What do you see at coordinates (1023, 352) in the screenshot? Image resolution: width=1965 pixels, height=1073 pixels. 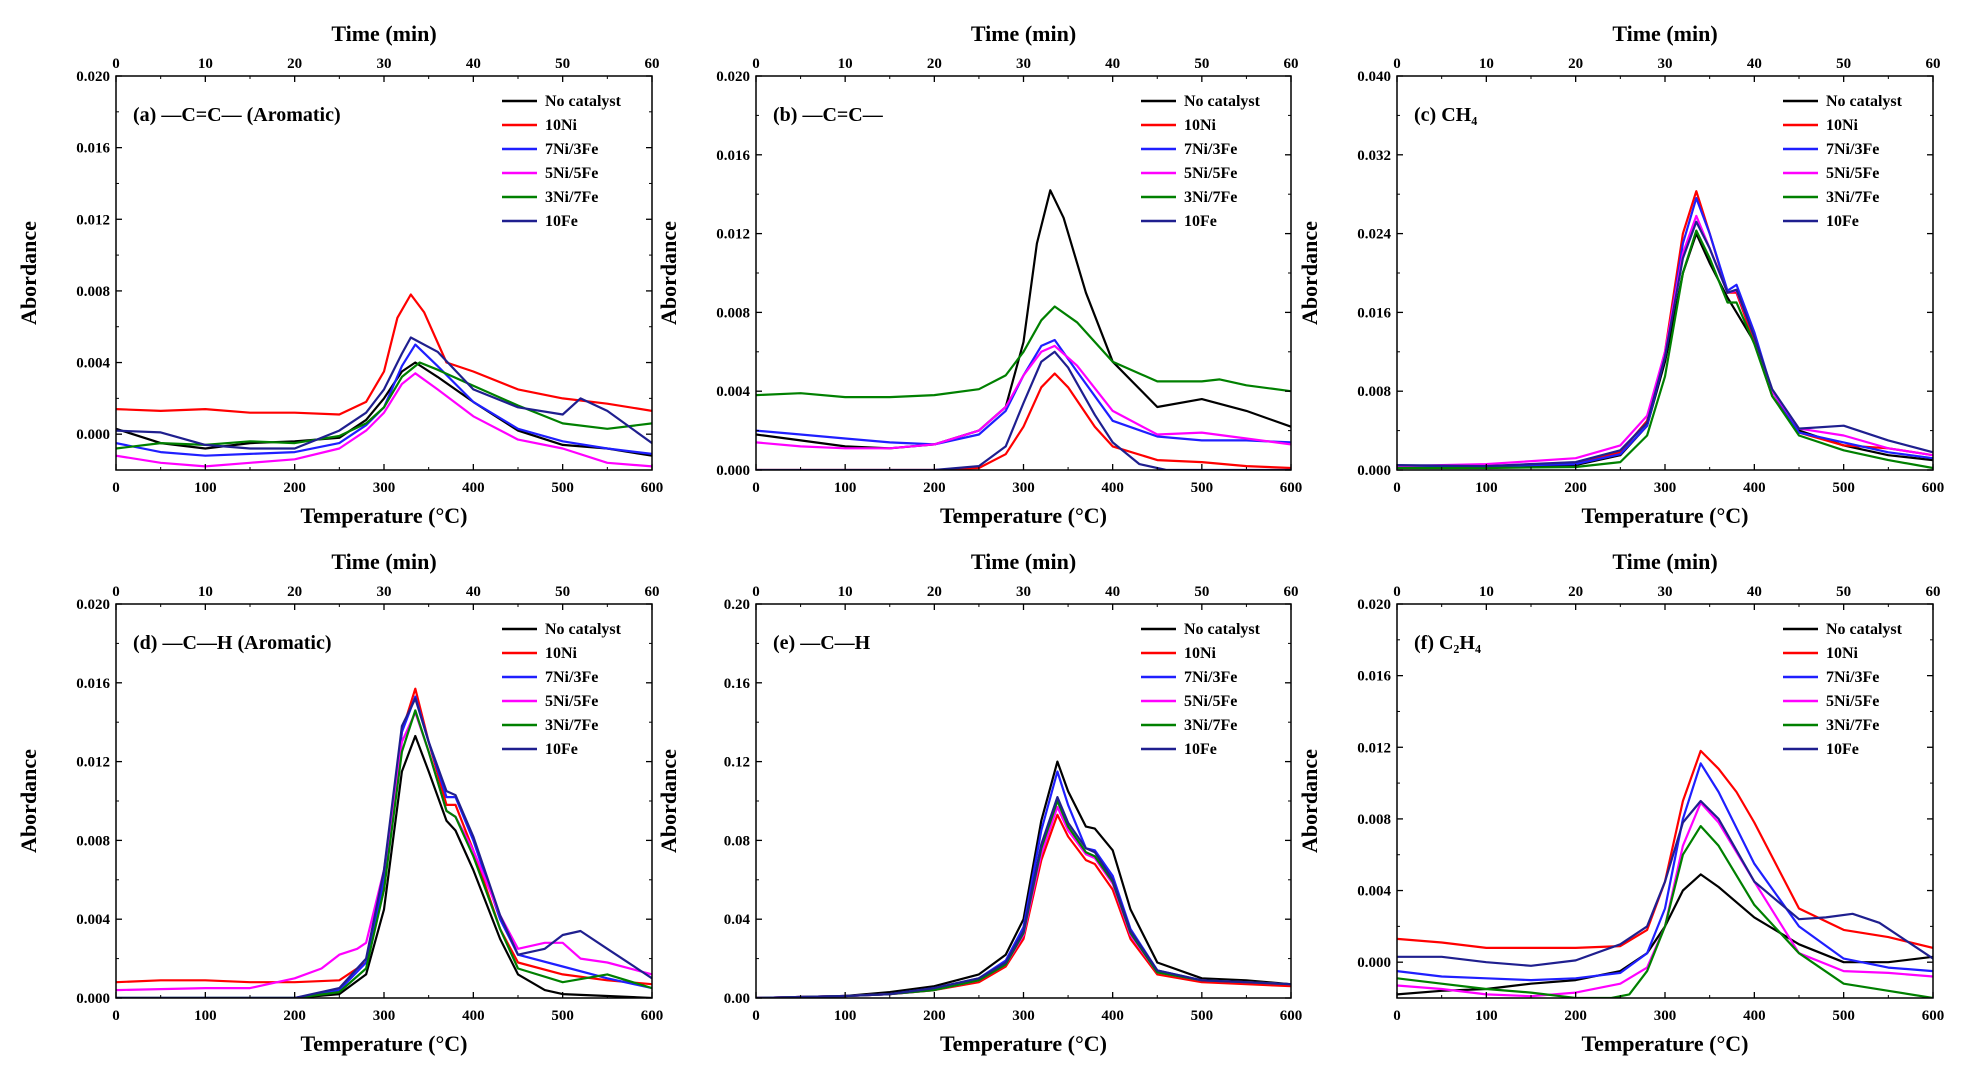 I see `series-line-b-3ni-7fe` at bounding box center [1023, 352].